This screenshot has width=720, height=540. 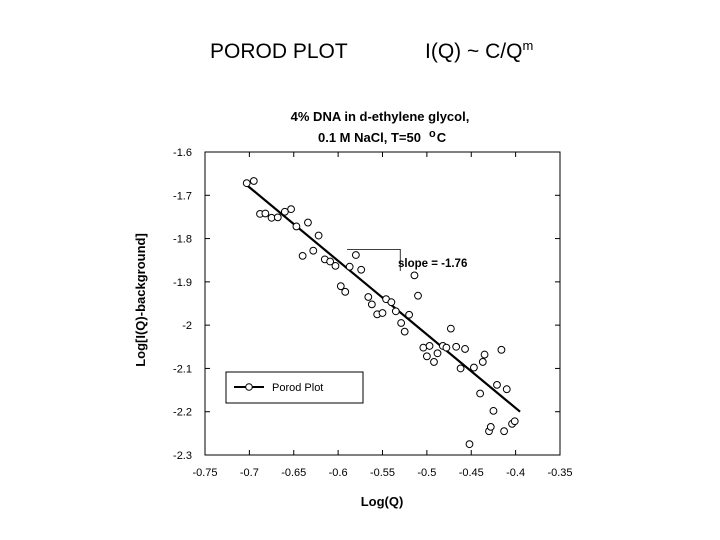 What do you see at coordinates (182, 413) in the screenshot?
I see `y-tick-label: -2.2` at bounding box center [182, 413].